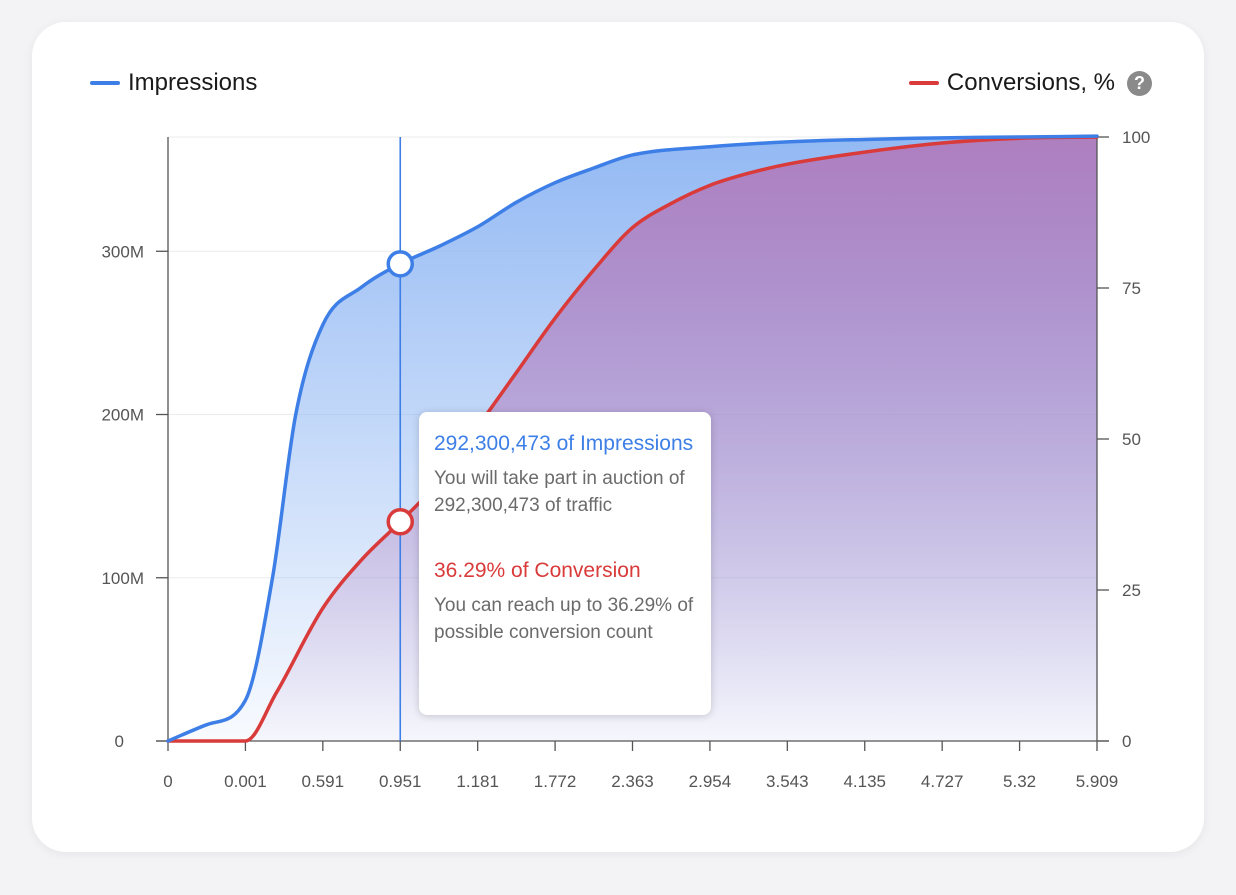 Image resolution: width=1236 pixels, height=895 pixels. Describe the element at coordinates (1097, 781) in the screenshot. I see `x-tick-label: 5.909` at that location.